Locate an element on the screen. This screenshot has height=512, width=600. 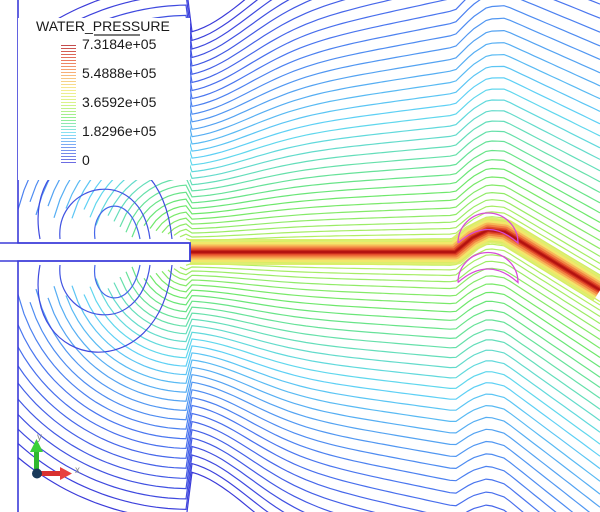
legend-title: WATER_PRESSURE is located at coordinates (103, 26).